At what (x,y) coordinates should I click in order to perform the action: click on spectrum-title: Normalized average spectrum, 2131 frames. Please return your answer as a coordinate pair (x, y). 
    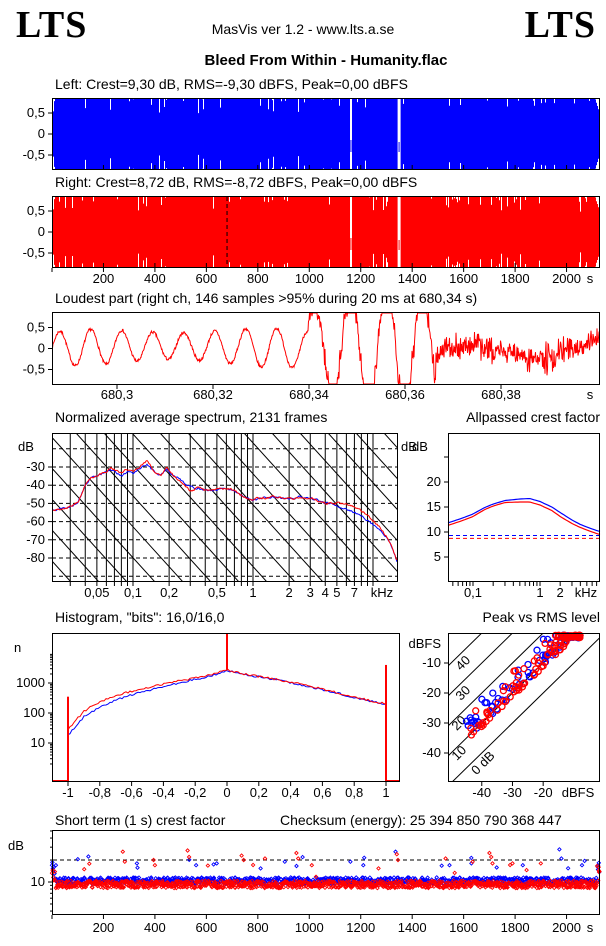
    Looking at the image, I should click on (191, 417).